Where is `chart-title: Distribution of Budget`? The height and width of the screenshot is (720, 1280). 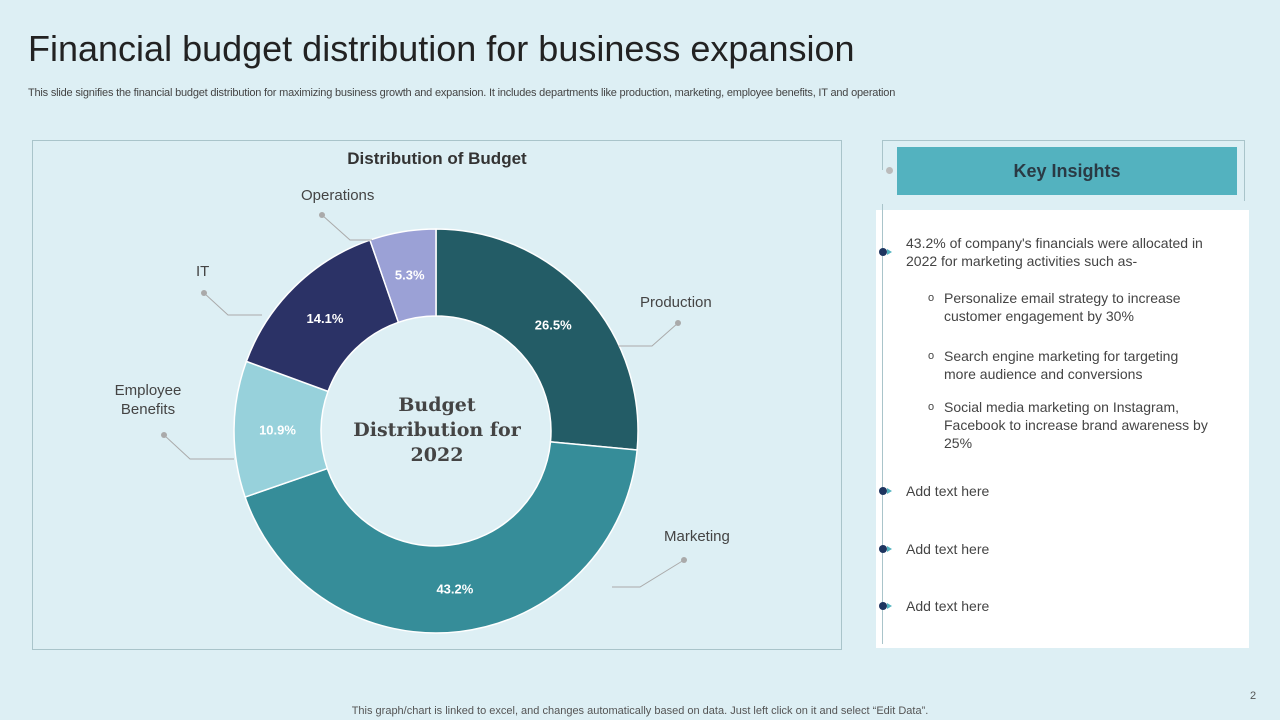
chart-title: Distribution of Budget is located at coordinates (437, 158).